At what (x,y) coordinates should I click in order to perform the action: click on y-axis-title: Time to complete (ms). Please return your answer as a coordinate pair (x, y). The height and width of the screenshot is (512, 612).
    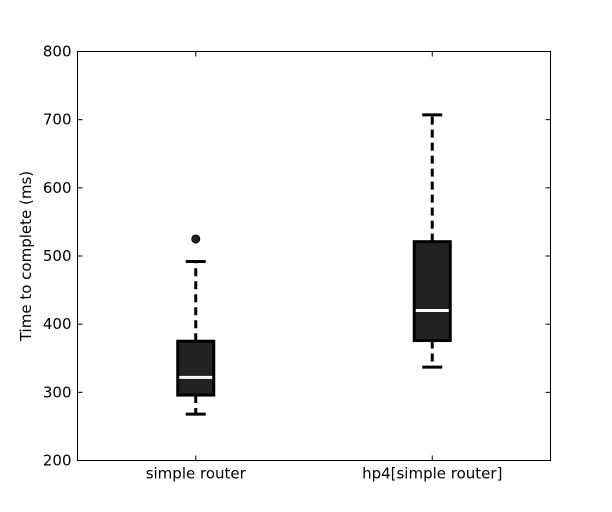
    Looking at the image, I should click on (26, 256).